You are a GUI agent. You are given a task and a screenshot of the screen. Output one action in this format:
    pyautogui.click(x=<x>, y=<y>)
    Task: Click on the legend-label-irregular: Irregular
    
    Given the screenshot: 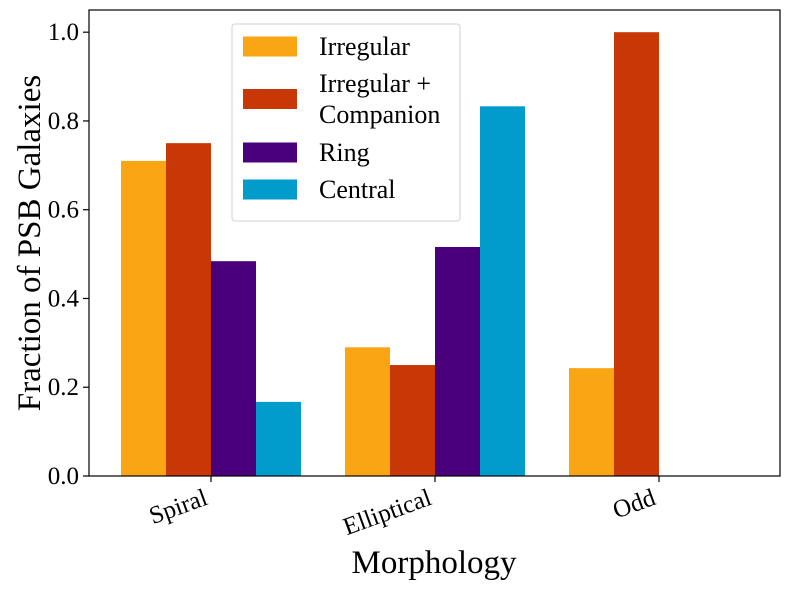 What is the action you would take?
    pyautogui.click(x=364, y=46)
    